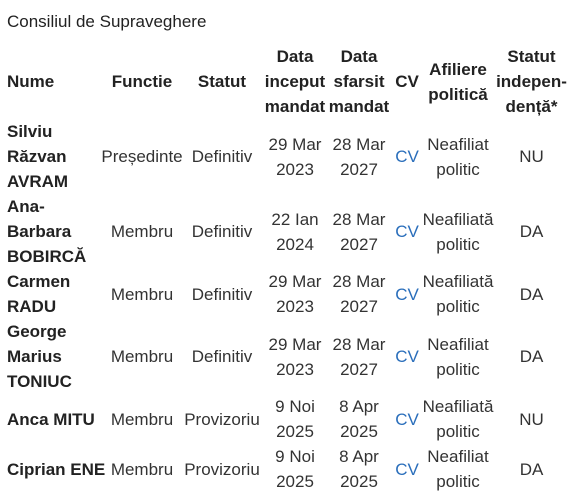  Describe the element at coordinates (531, 81) in the screenshot. I see `header-statut-independent: Statut indepen-dență*` at that location.